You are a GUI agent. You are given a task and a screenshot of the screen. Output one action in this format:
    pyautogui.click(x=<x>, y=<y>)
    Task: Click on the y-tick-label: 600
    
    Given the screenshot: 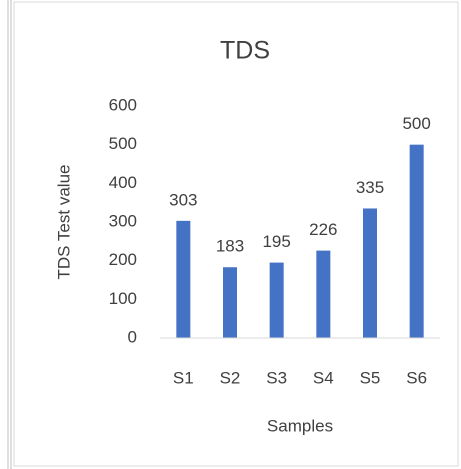 What is the action you would take?
    pyautogui.click(x=123, y=104)
    